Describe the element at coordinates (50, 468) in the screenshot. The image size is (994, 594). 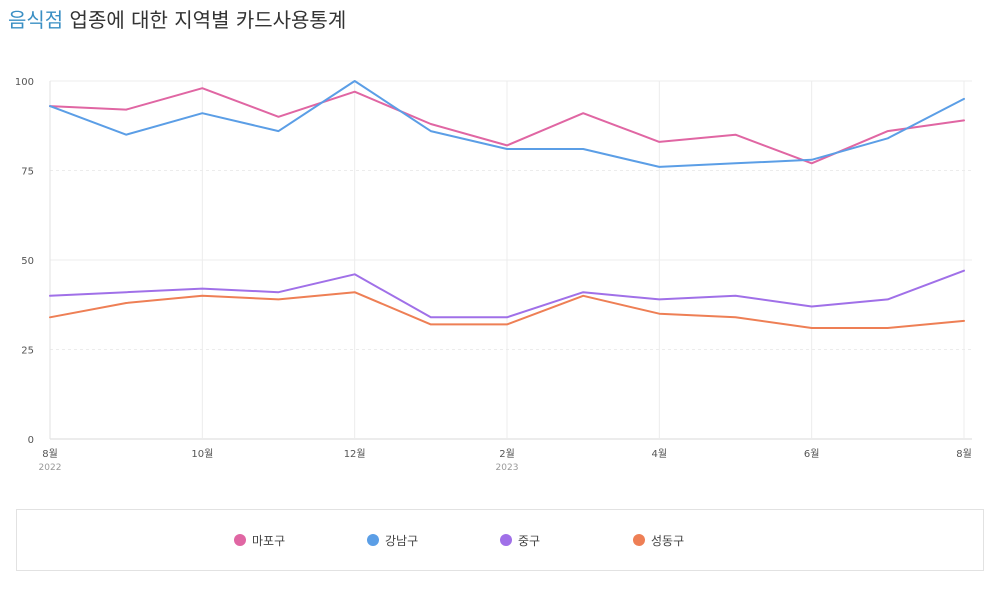
I see `x-tick-sublabel: 2022` at that location.